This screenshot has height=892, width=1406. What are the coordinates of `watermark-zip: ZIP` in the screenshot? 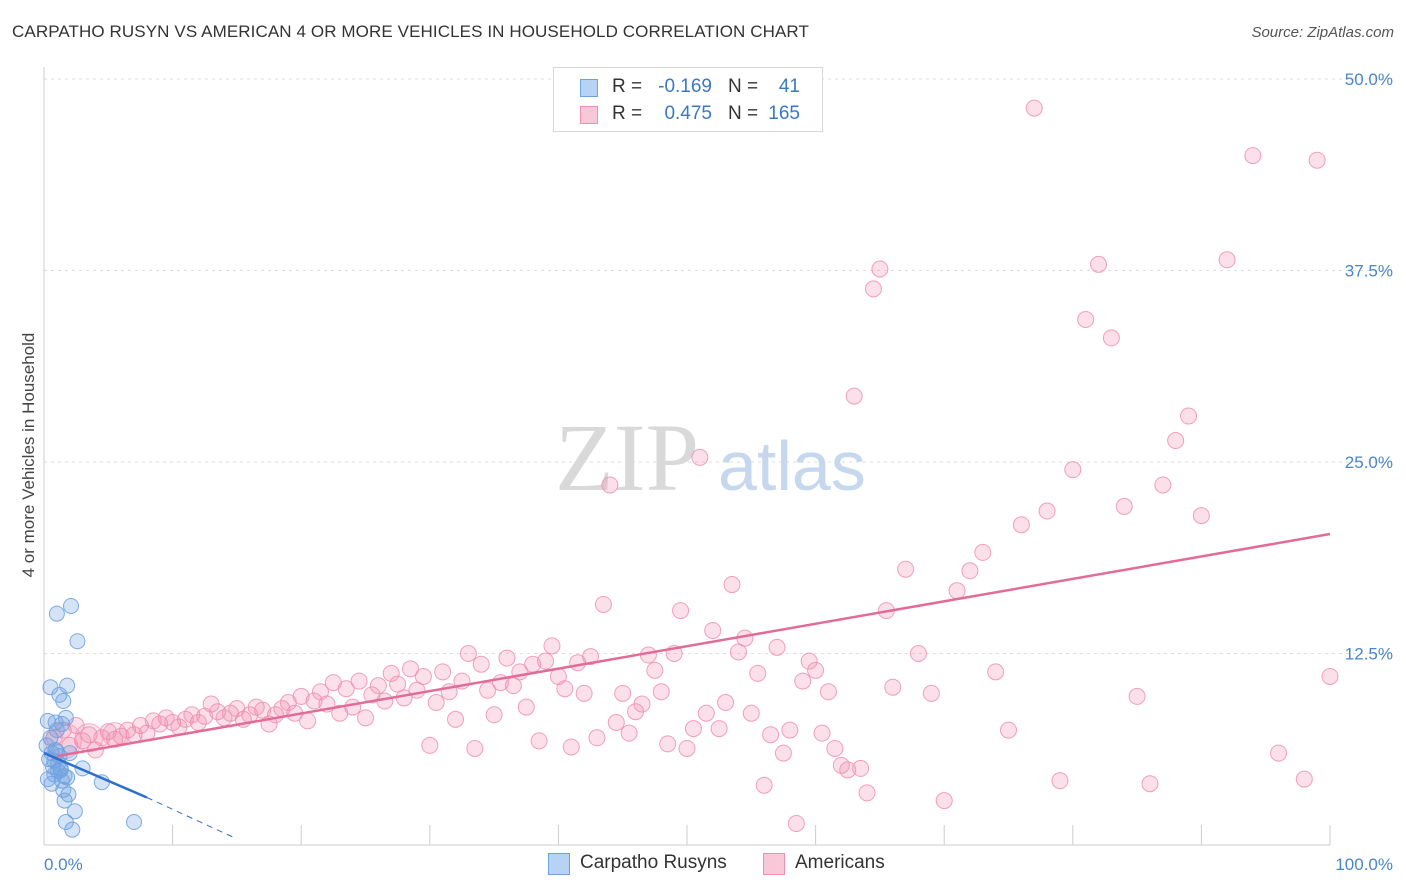 It's located at (627, 457).